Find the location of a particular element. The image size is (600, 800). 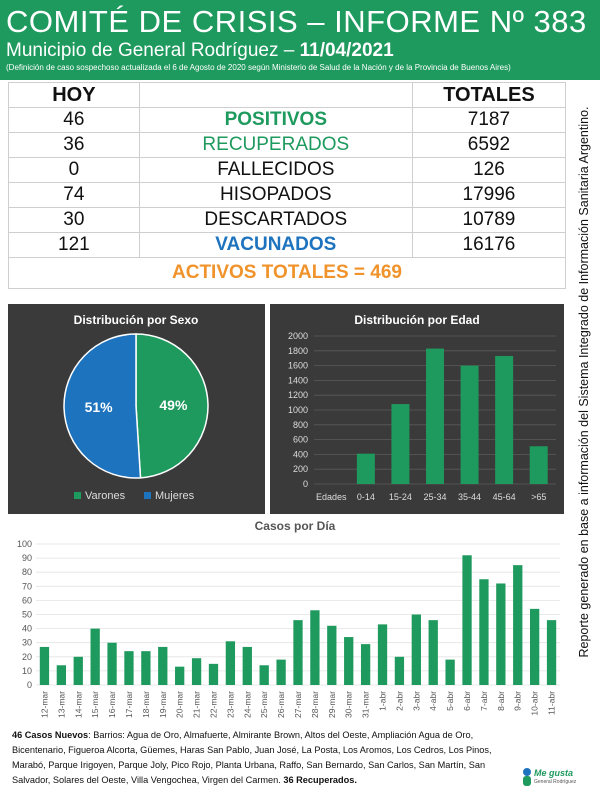

row-label: POSITIVOS is located at coordinates (275, 120).